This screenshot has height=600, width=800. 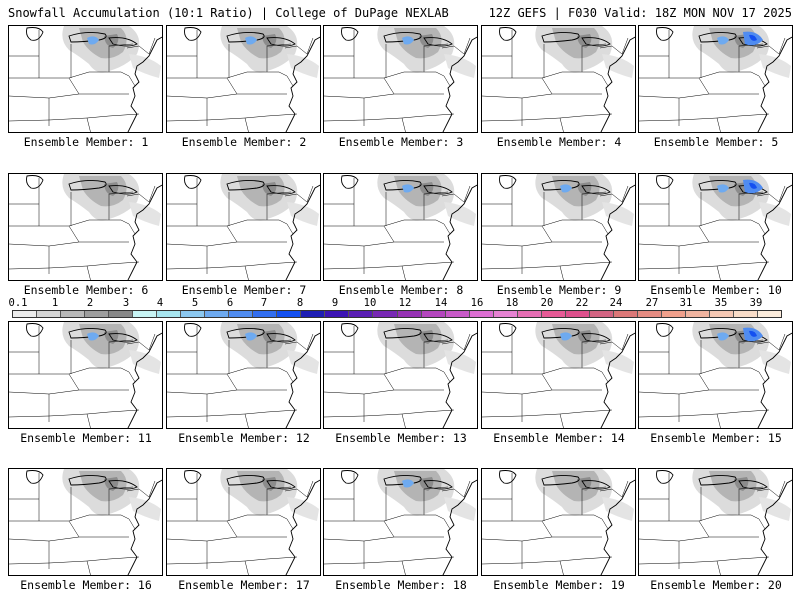 I want to click on ensemble-member-label: Ensemble Member: 2, so click(x=244, y=142).